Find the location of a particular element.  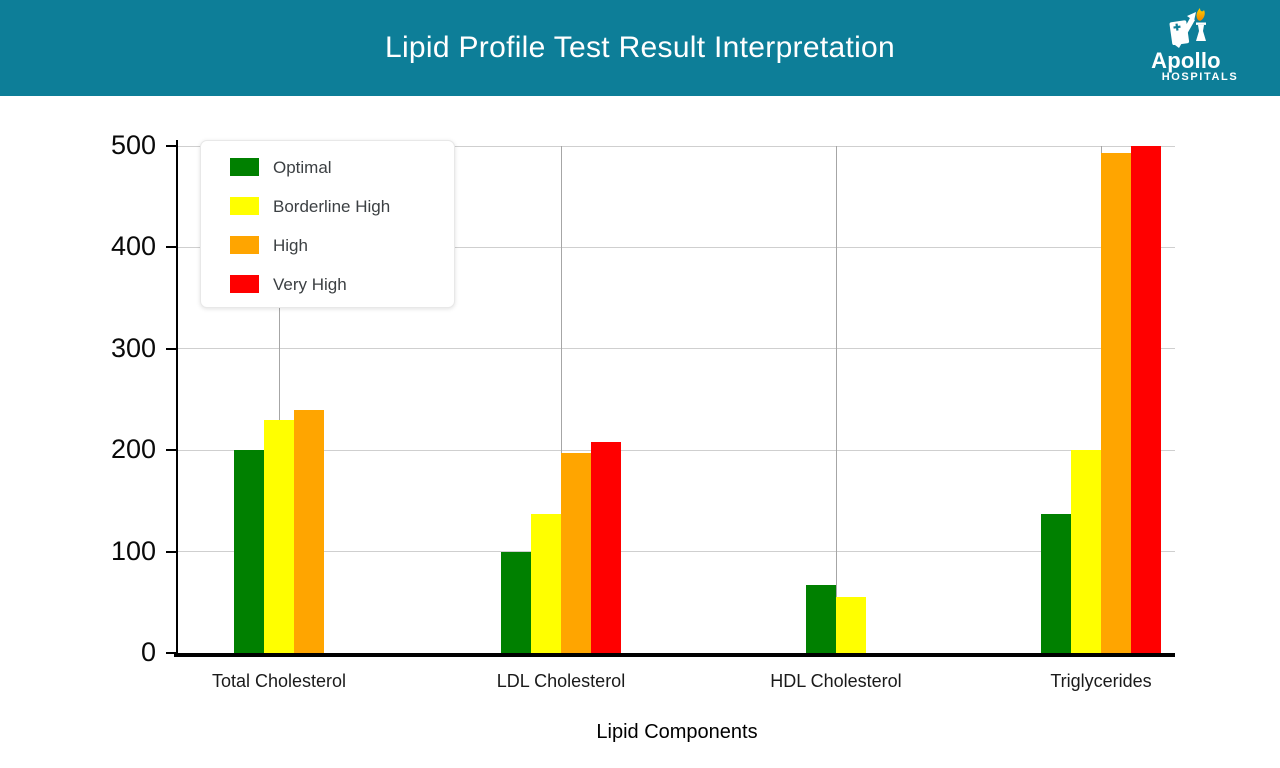

logo-text-apollo: Apollo is located at coordinates (1186, 60).